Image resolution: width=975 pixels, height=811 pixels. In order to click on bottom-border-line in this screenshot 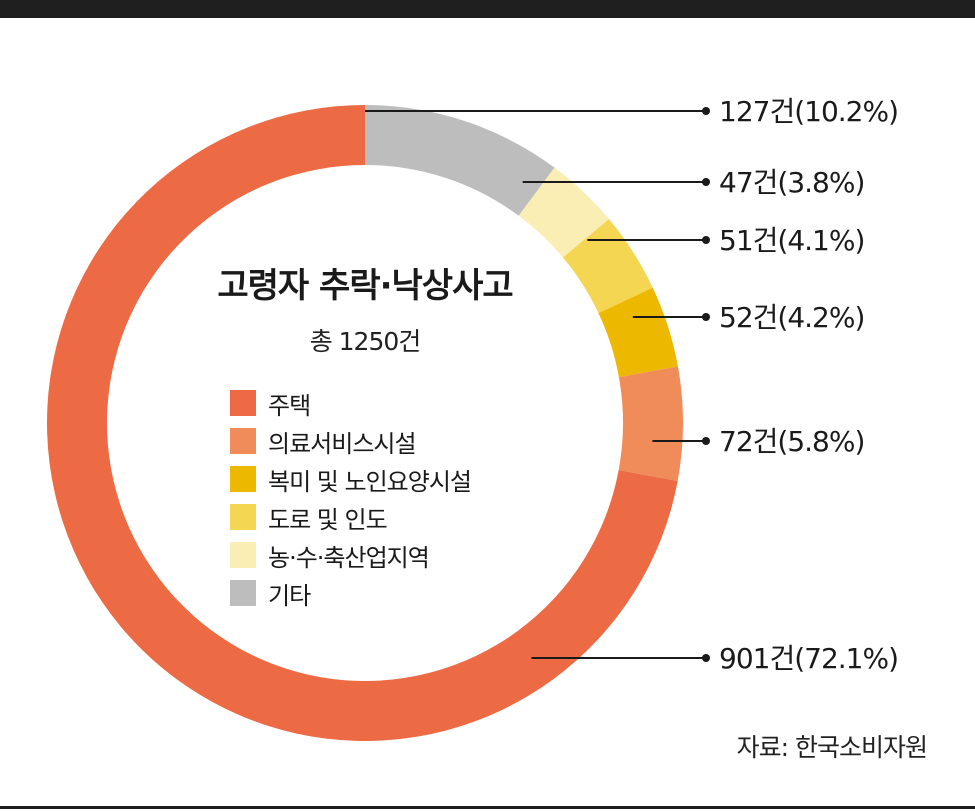, I will do `click(487, 807)`.